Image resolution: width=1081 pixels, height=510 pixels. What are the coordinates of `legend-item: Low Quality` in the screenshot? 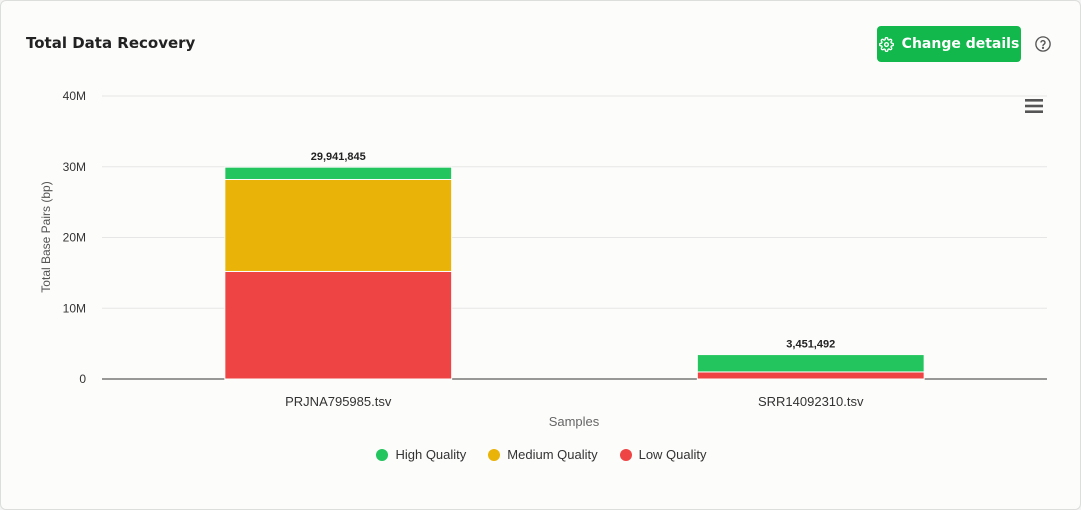 It's located at (663, 454).